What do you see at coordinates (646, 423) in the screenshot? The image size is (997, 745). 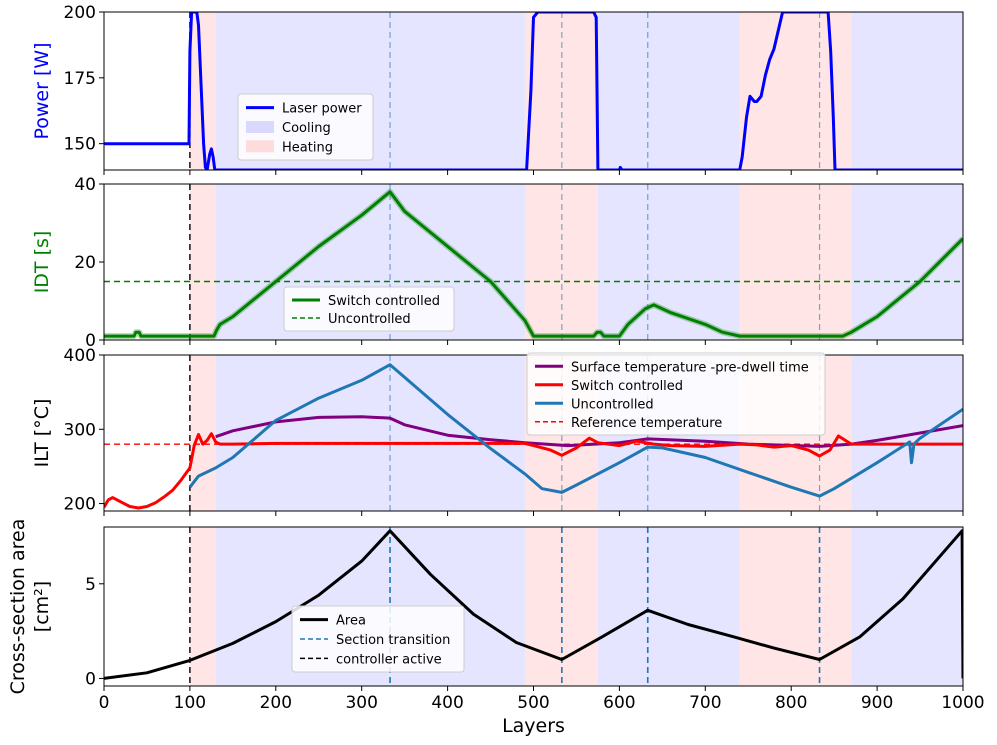 I see `legend-label-ilt-3: Reference temperature` at bounding box center [646, 423].